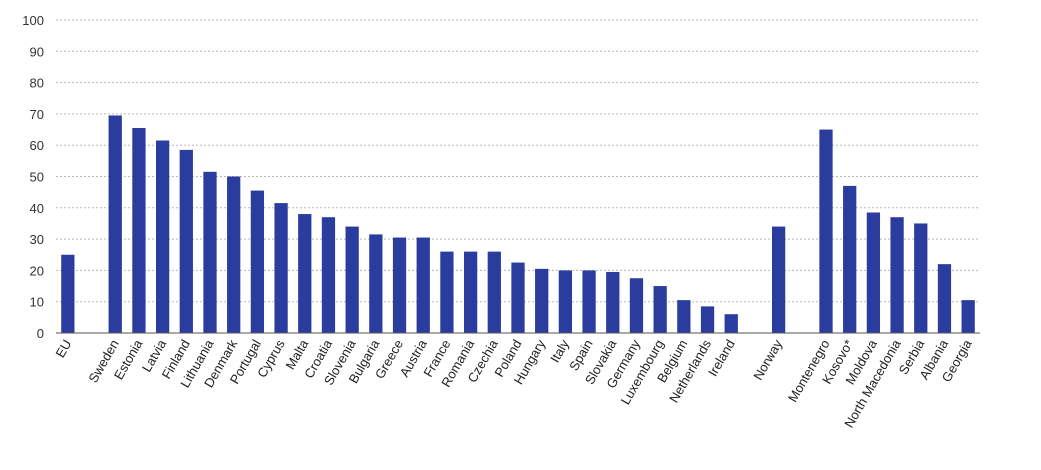 The image size is (1041, 470). I want to click on x-category-label: Norway, so click(767, 360).